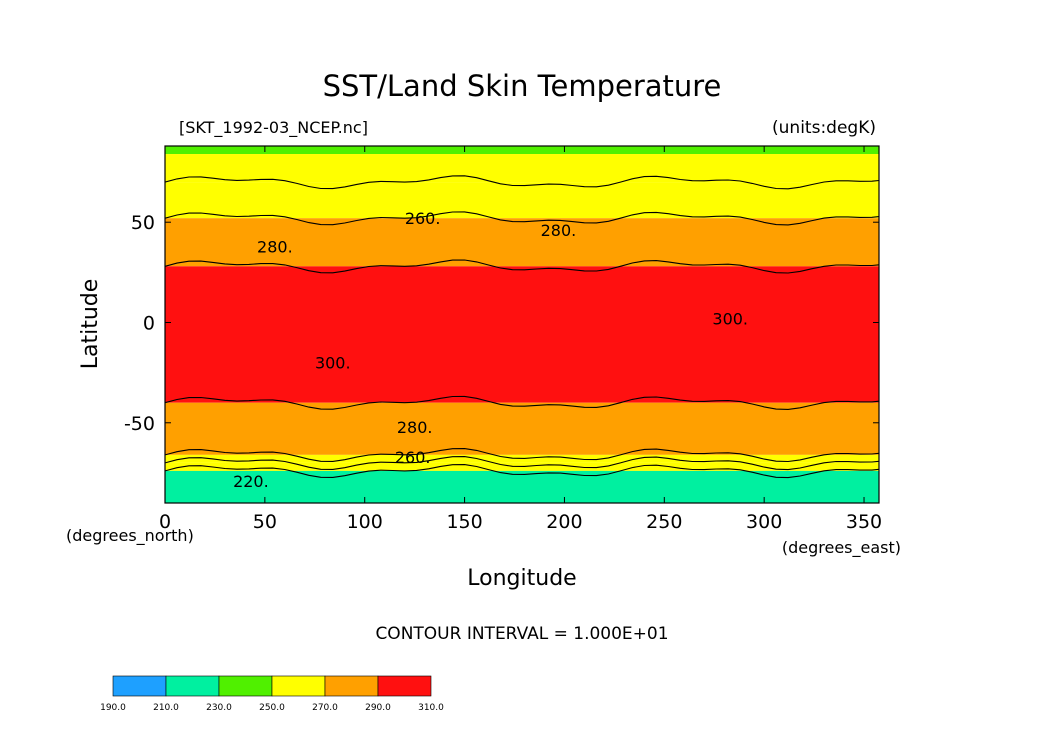 Image resolution: width=1044 pixels, height=739 pixels. Describe the element at coordinates (864, 522) in the screenshot. I see `x-tick-label: 350` at that location.